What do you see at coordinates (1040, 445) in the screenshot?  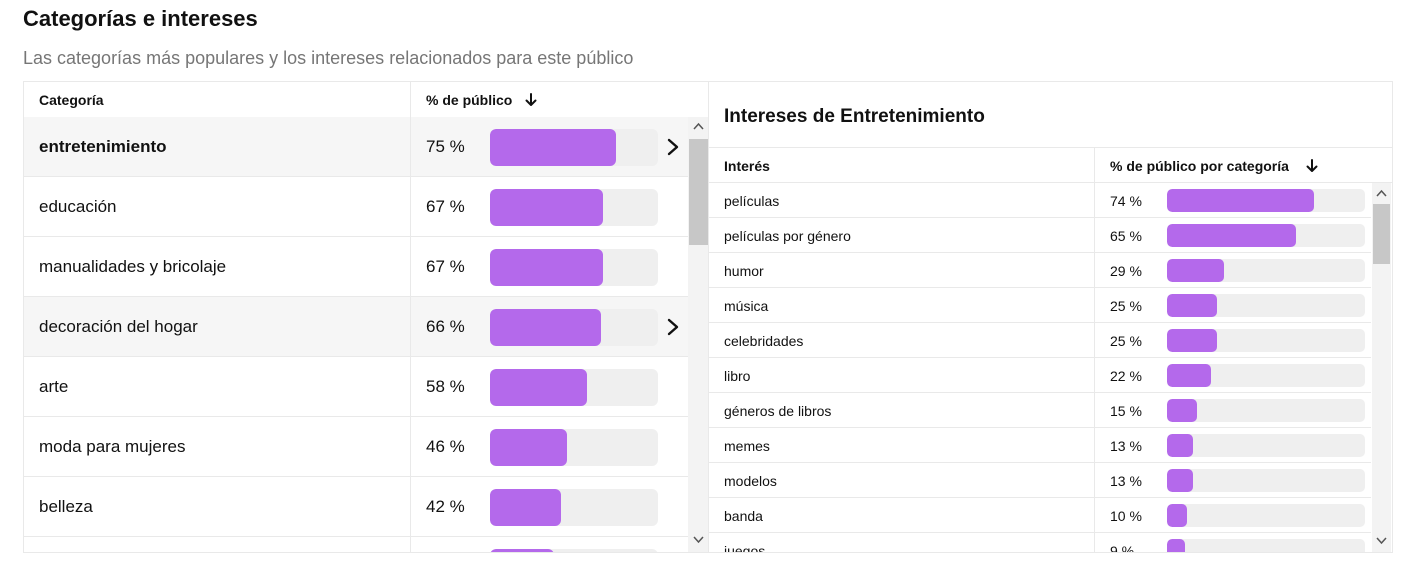 I see `interest-row: memes 13 %` at bounding box center [1040, 445].